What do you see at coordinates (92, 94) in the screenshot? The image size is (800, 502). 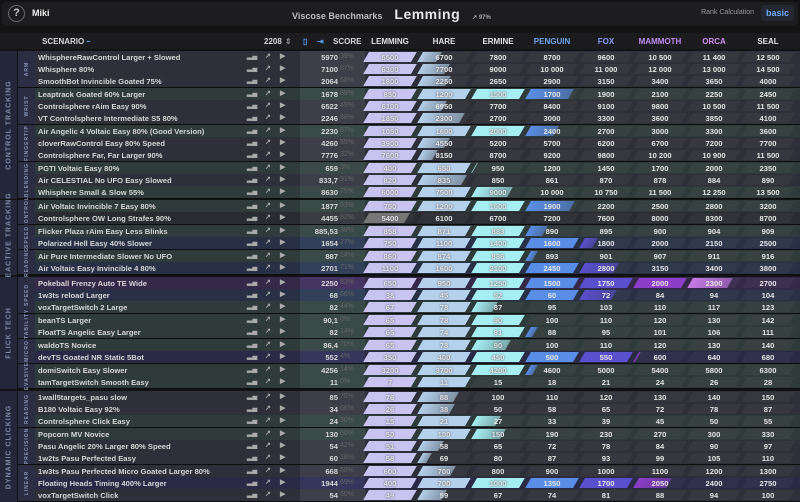 I see `scenario-name: Leaptrack Goated 60% Larger` at bounding box center [92, 94].